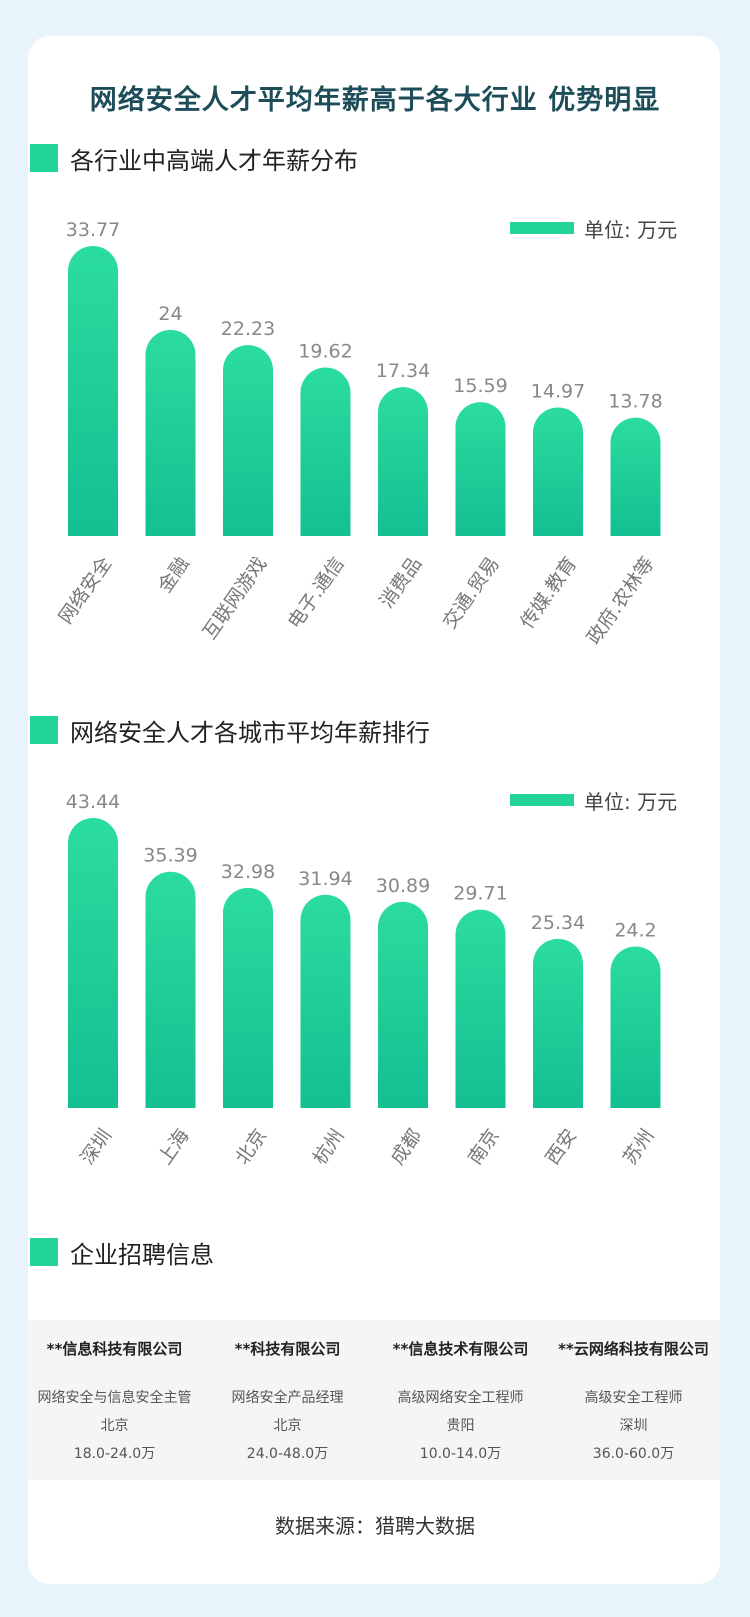 Image resolution: width=750 pixels, height=1617 pixels. I want to click on industry-value-label: 19.62, so click(325, 352).